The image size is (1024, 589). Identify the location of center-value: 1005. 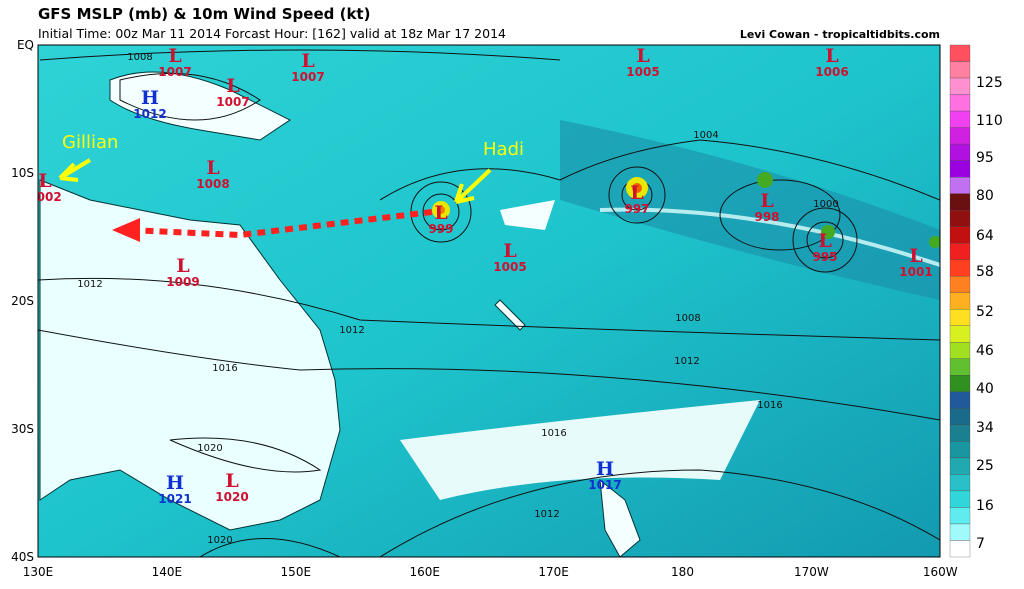
(509, 267).